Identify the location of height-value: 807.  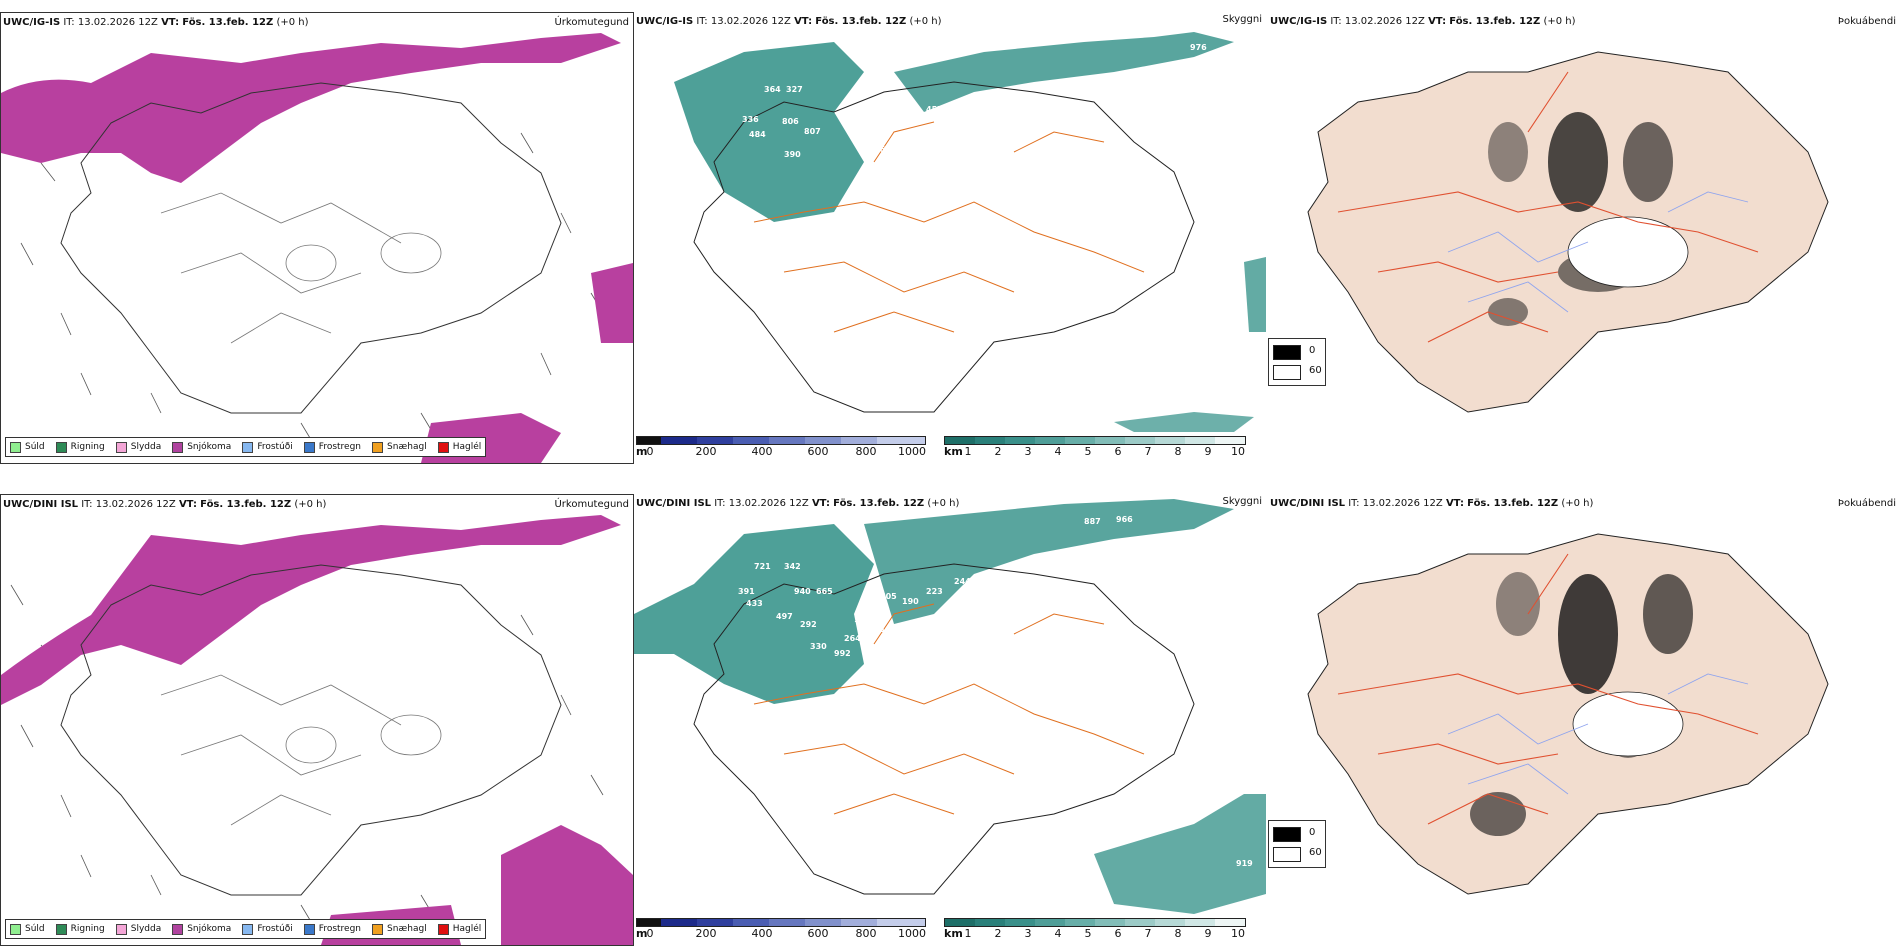
(812, 131).